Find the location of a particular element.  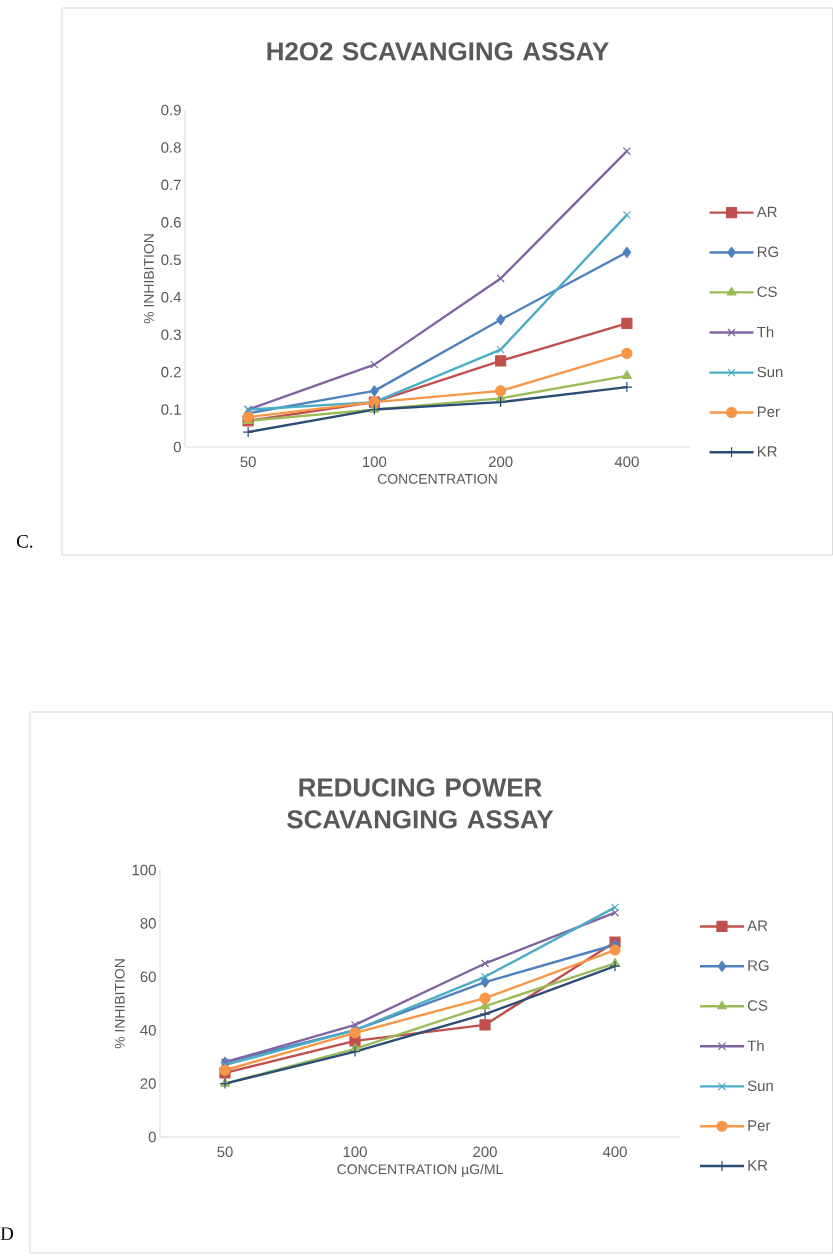

y-tick-label: 0.2 is located at coordinates (171, 372).